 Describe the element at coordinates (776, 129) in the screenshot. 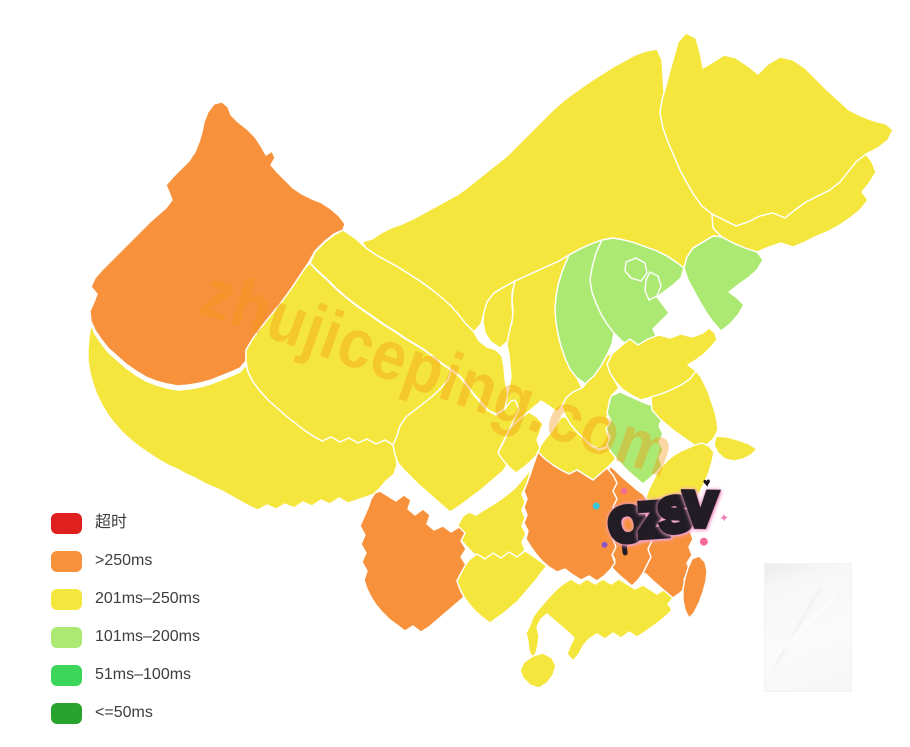

I see `province-heilongjiang` at that location.